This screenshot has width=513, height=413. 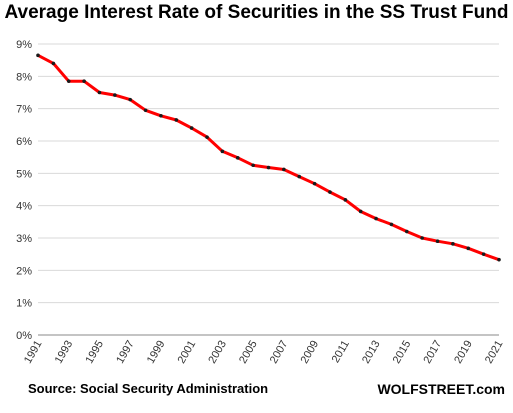 What do you see at coordinates (125, 352) in the screenshot?
I see `x-tick-label: 1997` at bounding box center [125, 352].